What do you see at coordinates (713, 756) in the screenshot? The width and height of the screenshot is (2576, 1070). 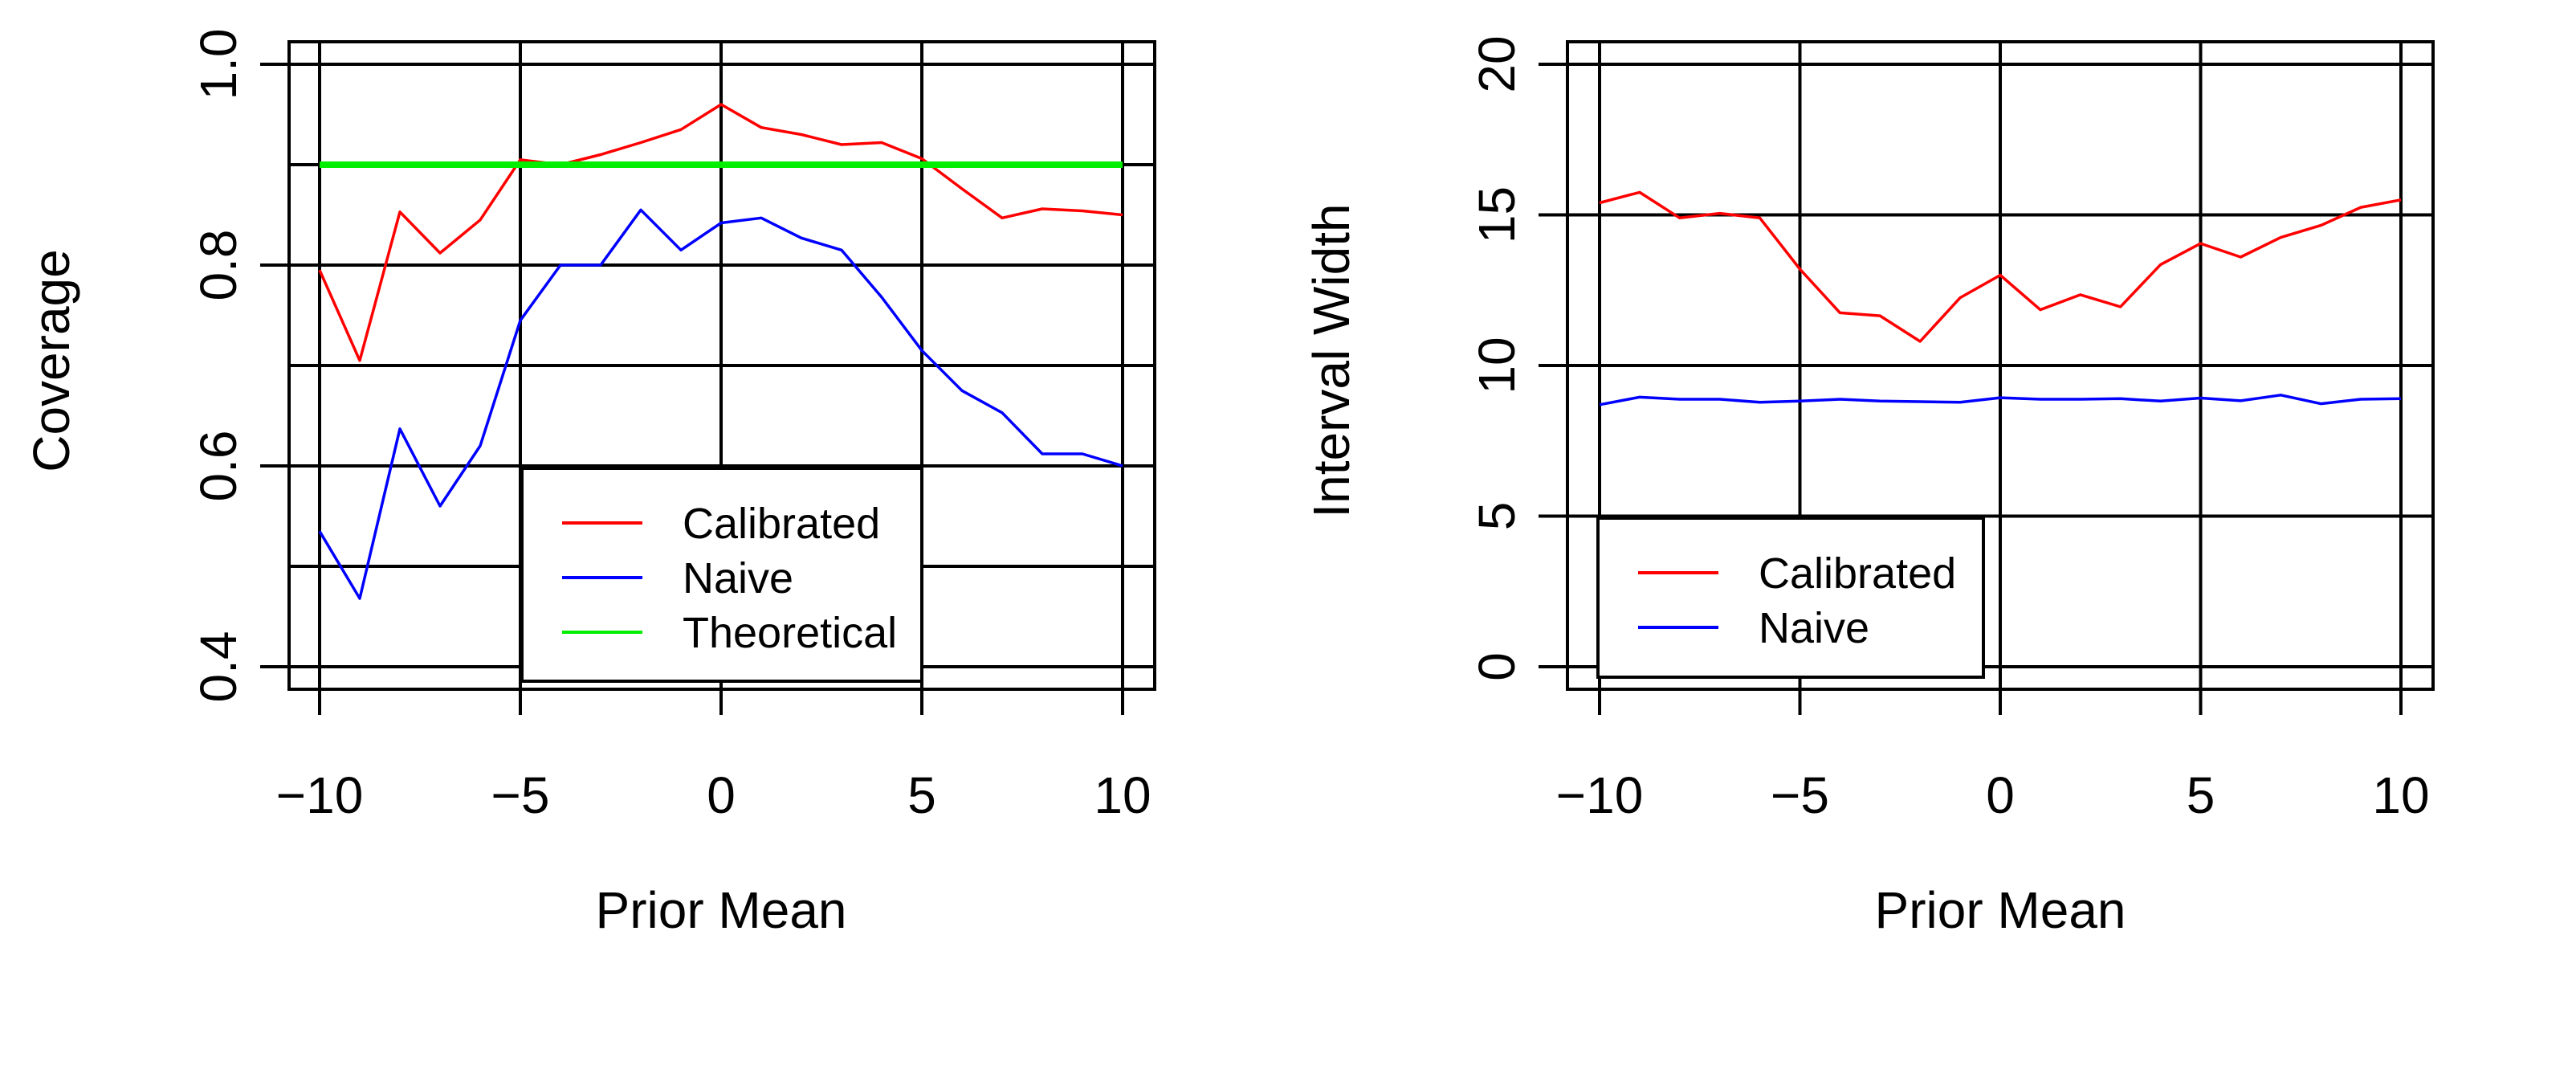 I see `coverage-x-ticks: −10 −5 0 5 10` at bounding box center [713, 756].